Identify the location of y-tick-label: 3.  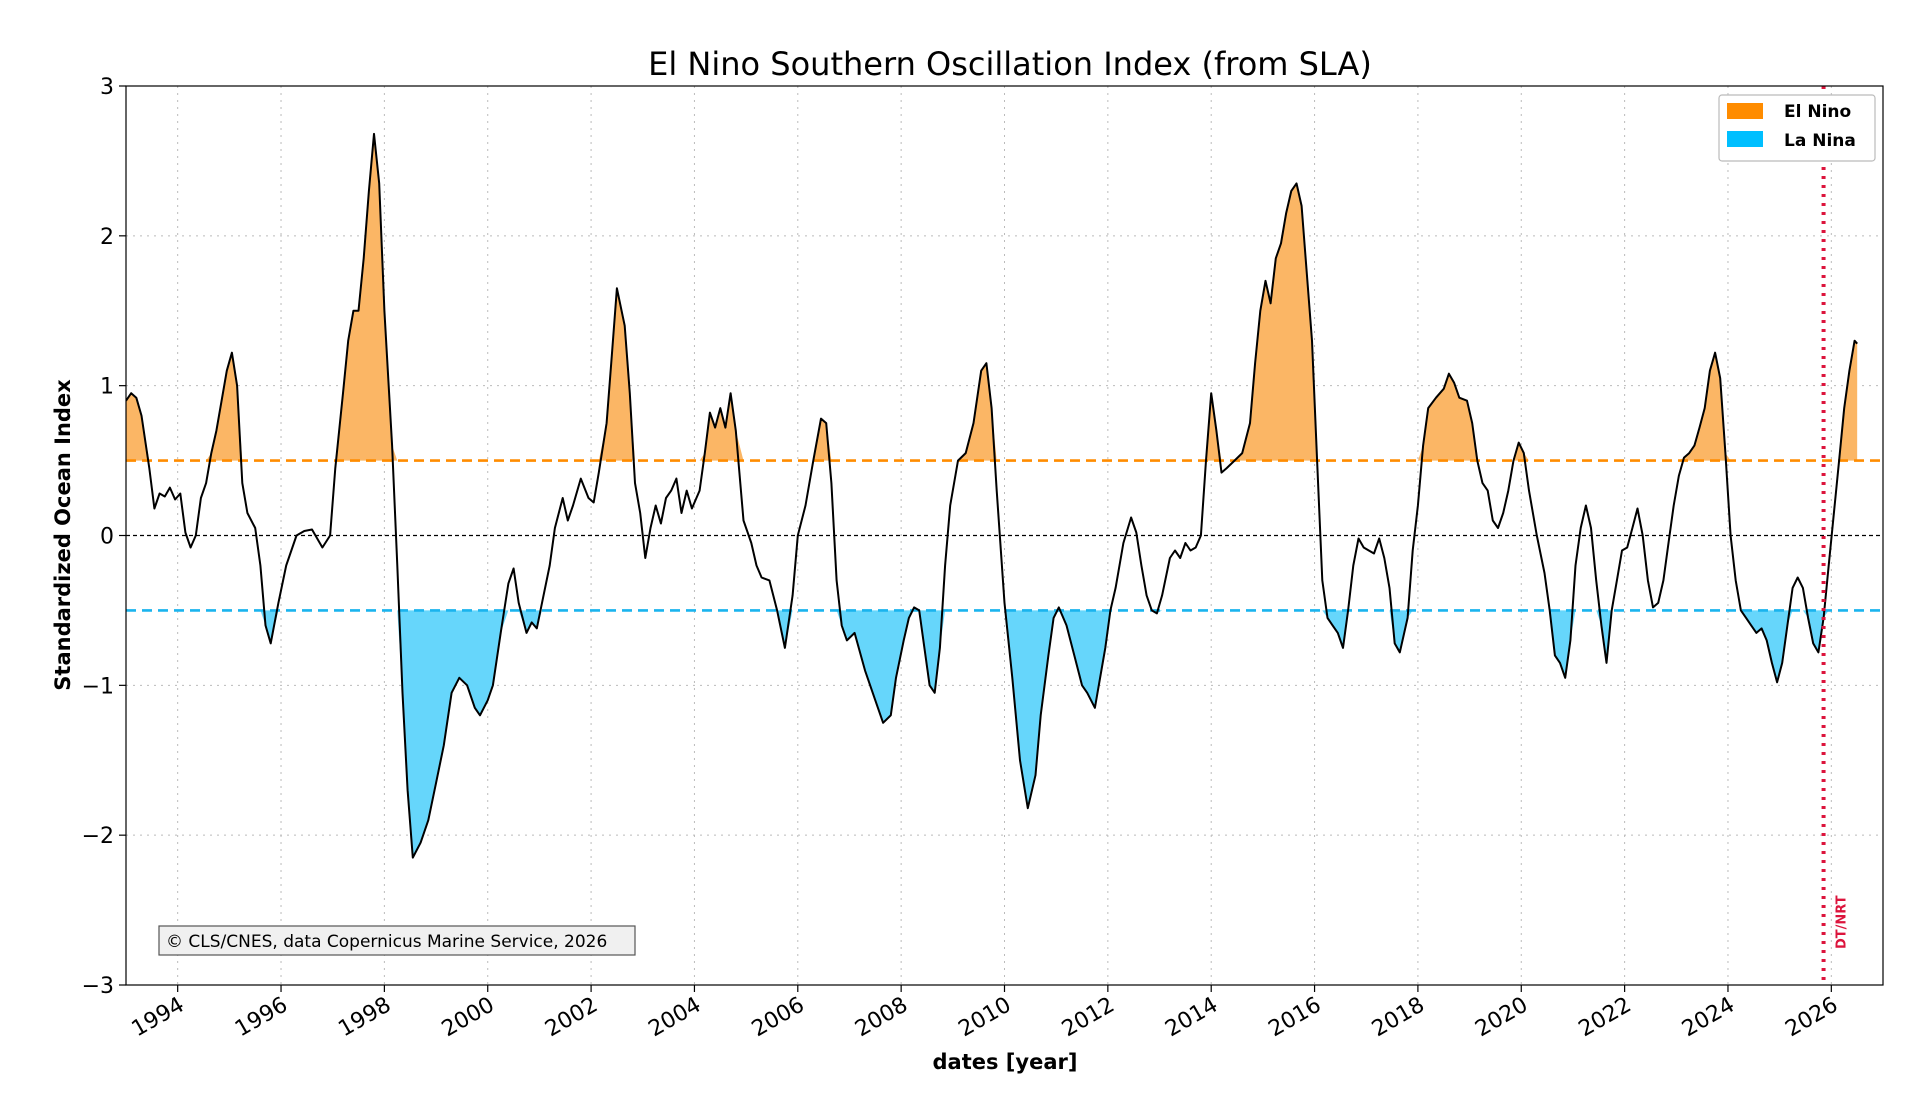
(107, 87).